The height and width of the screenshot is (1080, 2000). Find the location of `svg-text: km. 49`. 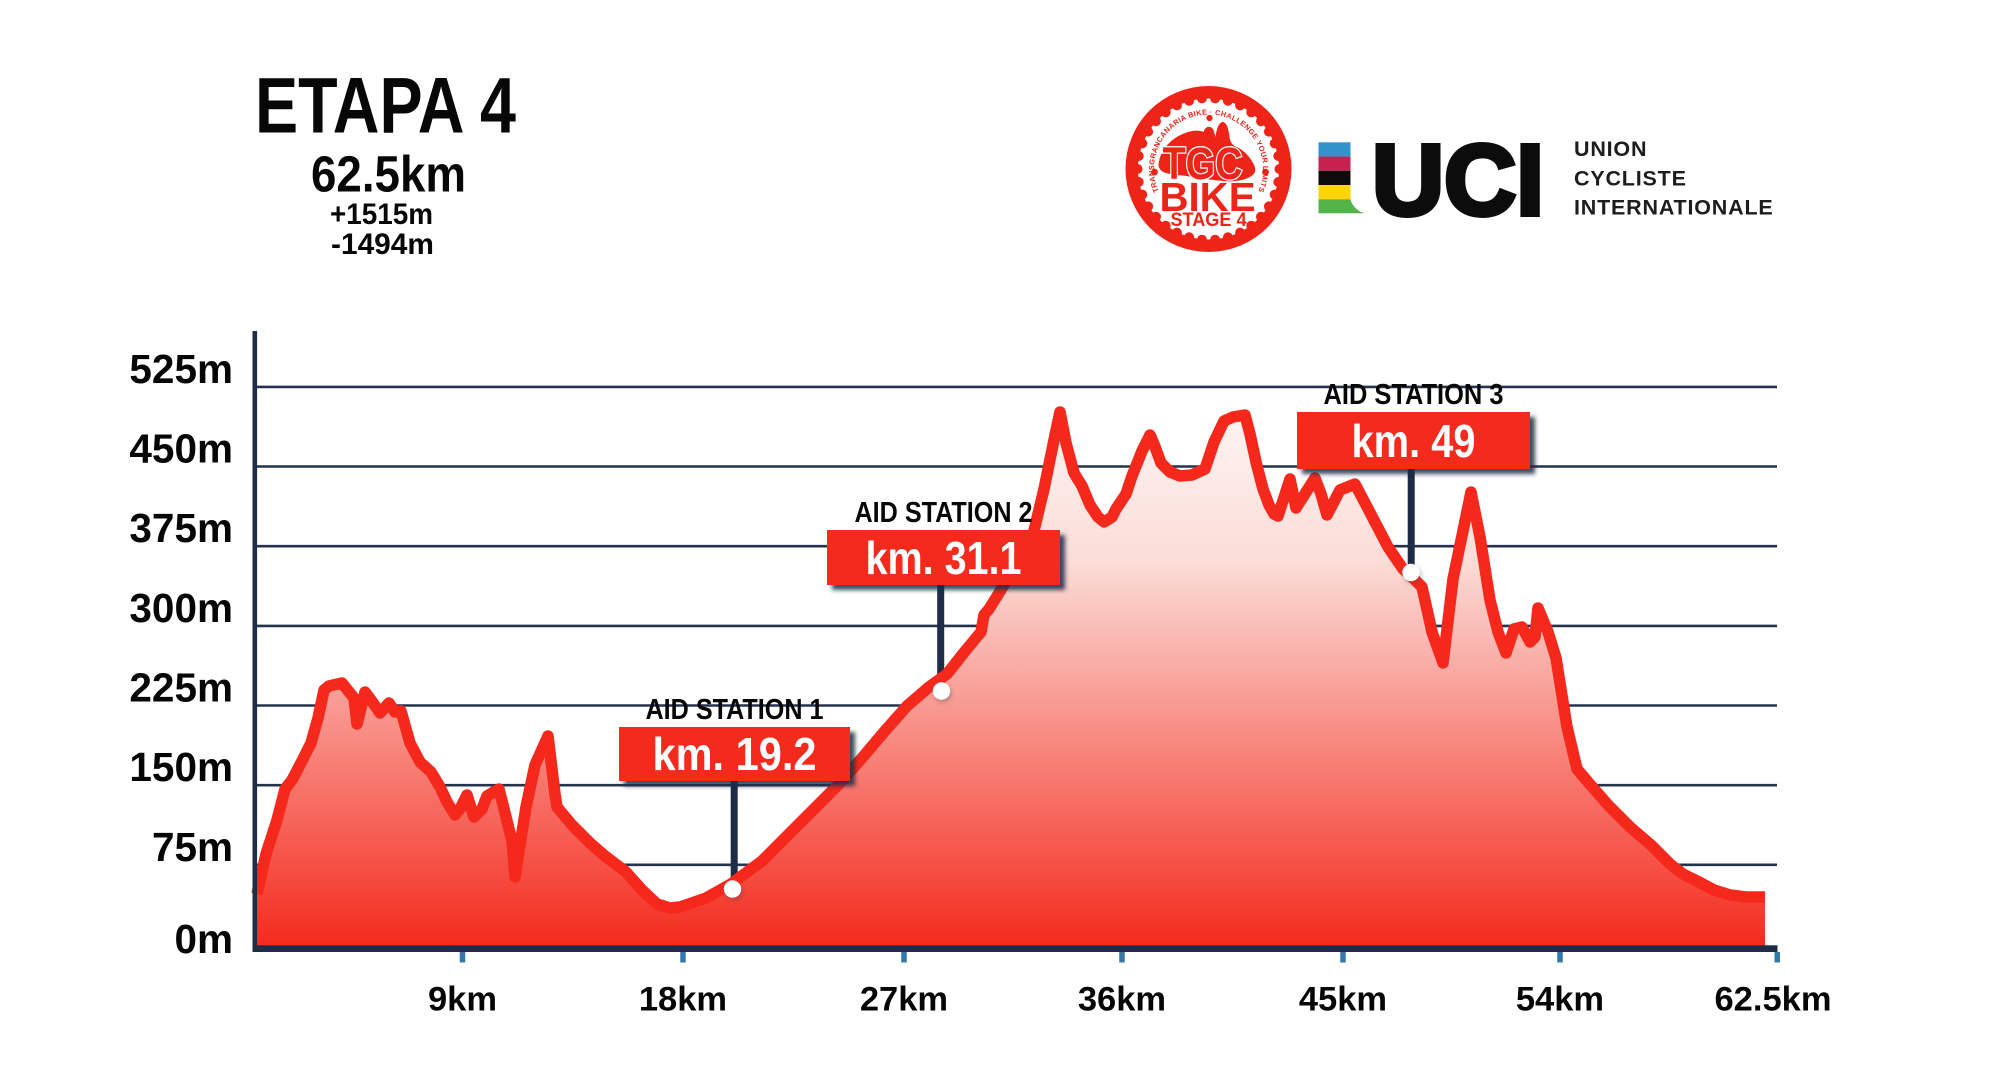

svg-text: km. 49 is located at coordinates (1414, 441).